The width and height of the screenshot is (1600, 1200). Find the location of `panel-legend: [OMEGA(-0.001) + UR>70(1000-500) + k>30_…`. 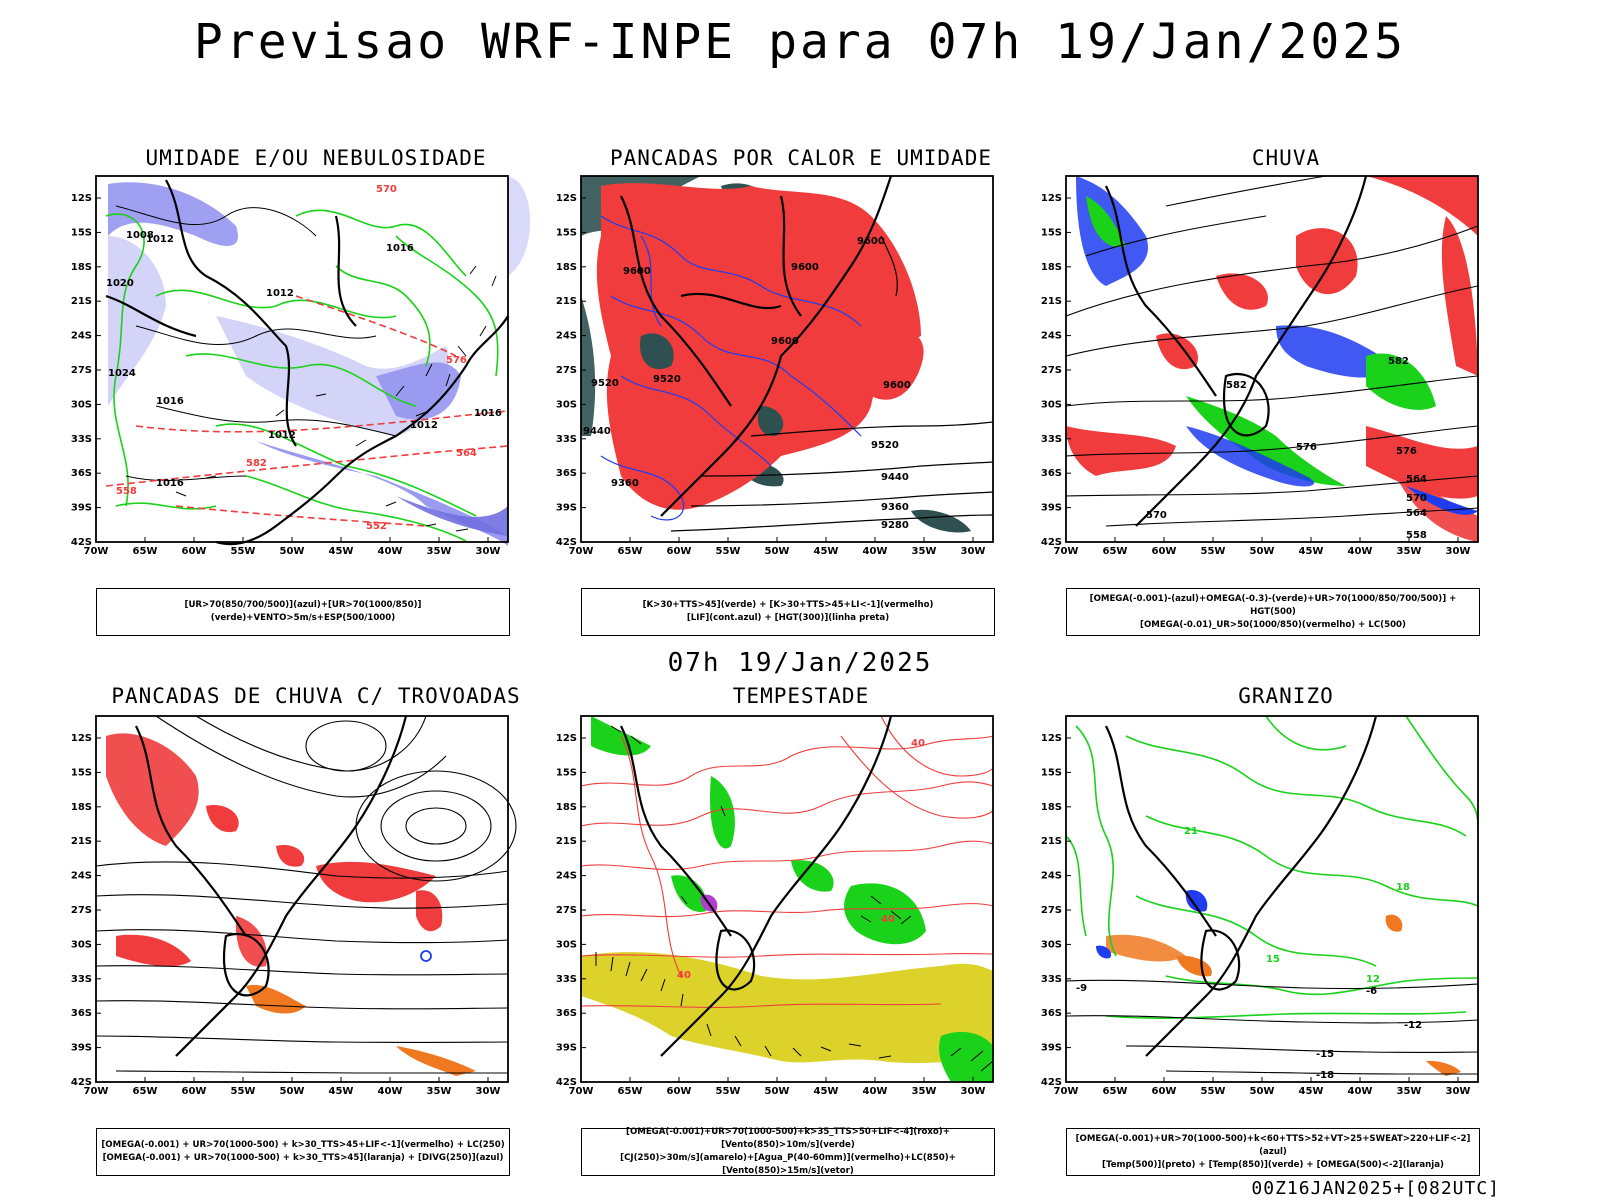

panel-legend: [OMEGA(-0.001) + UR>70(1000-500) + k>30_… is located at coordinates (303, 1152).